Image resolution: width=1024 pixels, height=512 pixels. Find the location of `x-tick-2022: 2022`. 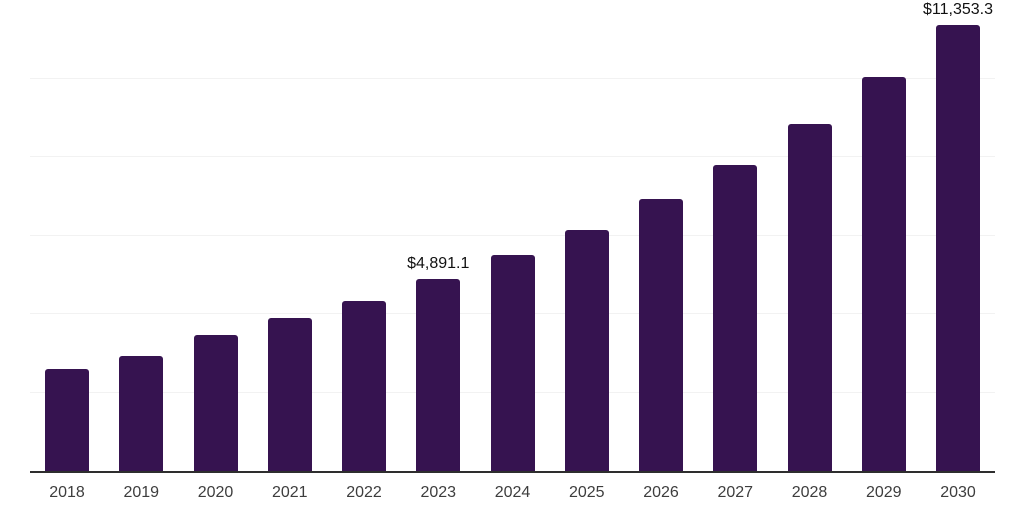

x-tick-2022: 2022 is located at coordinates (364, 493).